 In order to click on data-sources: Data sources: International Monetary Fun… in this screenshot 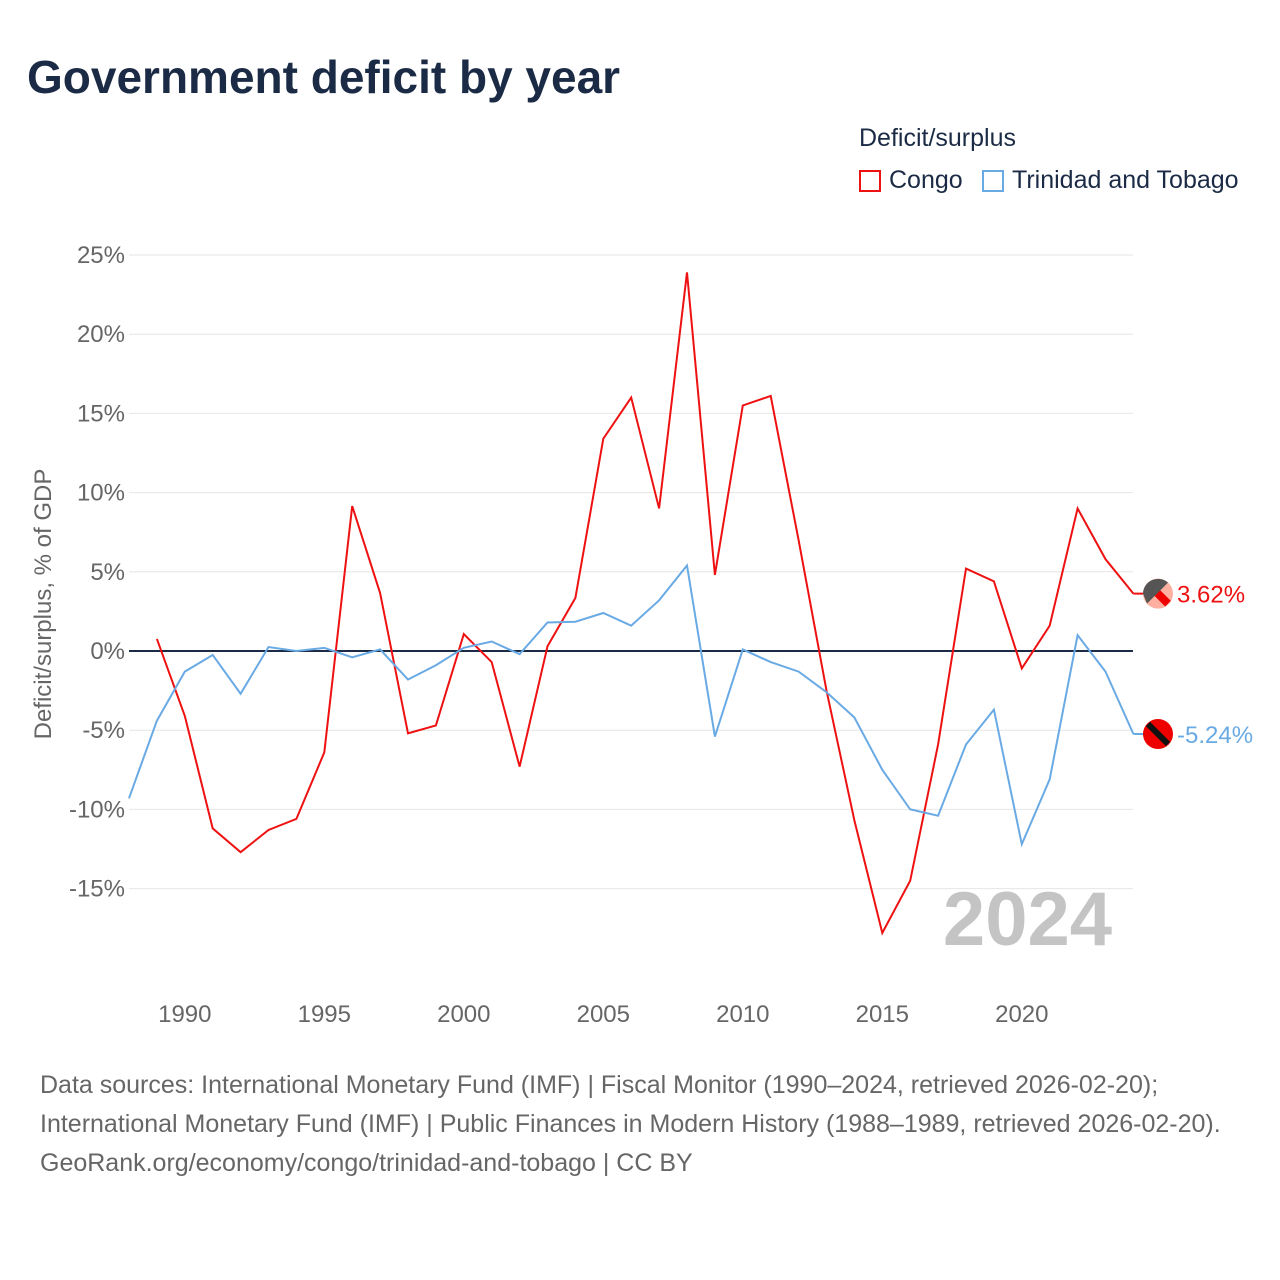, I will do `click(630, 1104)`.